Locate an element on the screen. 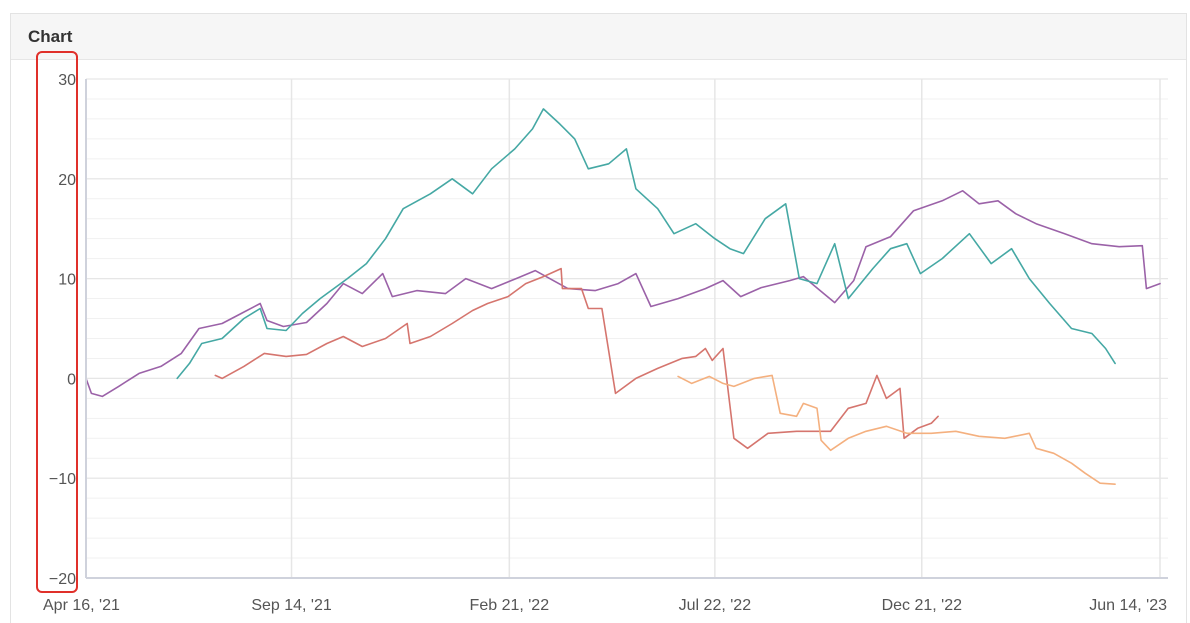  x-tick-label: Jun 14, '23 is located at coordinates (1128, 605).